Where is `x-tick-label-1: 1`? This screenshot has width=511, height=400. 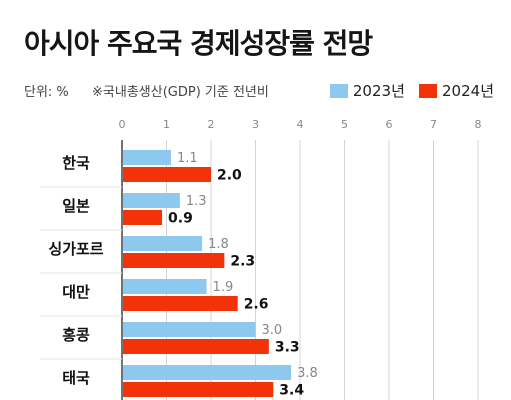 x-tick-label-1: 1 is located at coordinates (166, 124).